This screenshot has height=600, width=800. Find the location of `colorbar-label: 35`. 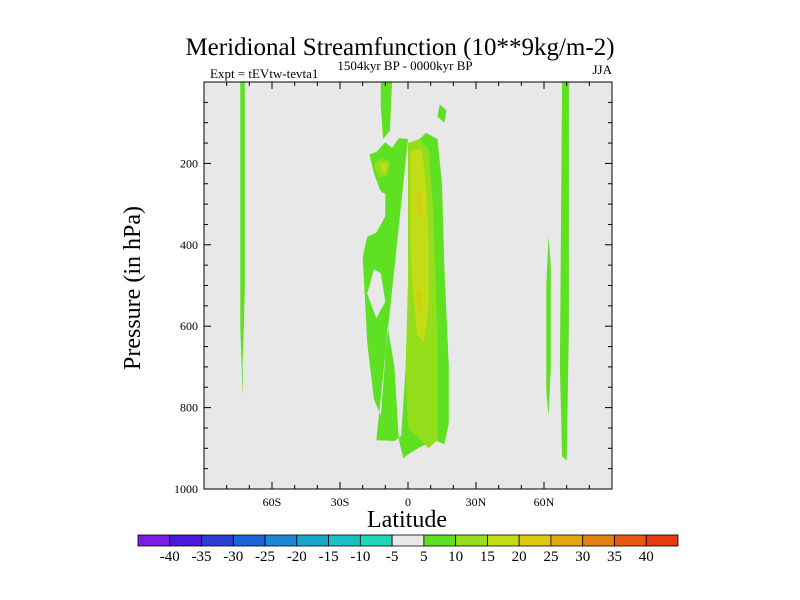

colorbar-label: 35 is located at coordinates (614, 557).